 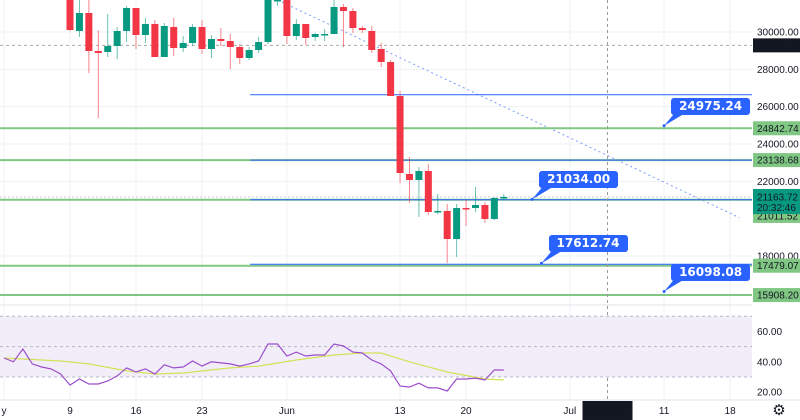 I want to click on crosshair-time-text: 05 Jul '22, so click(x=607, y=411).